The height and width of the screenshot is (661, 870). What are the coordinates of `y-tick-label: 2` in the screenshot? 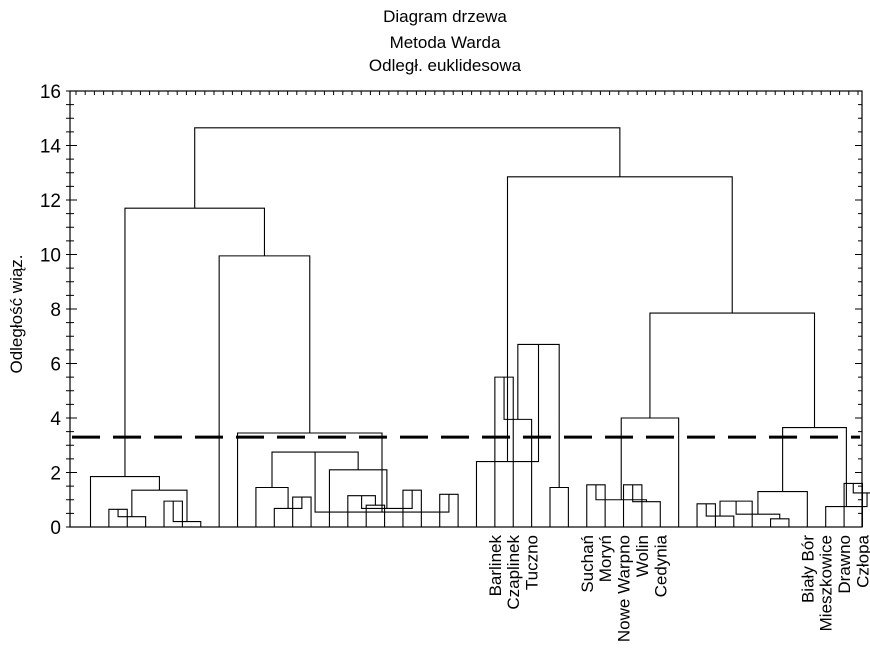 It's located at (55, 474).